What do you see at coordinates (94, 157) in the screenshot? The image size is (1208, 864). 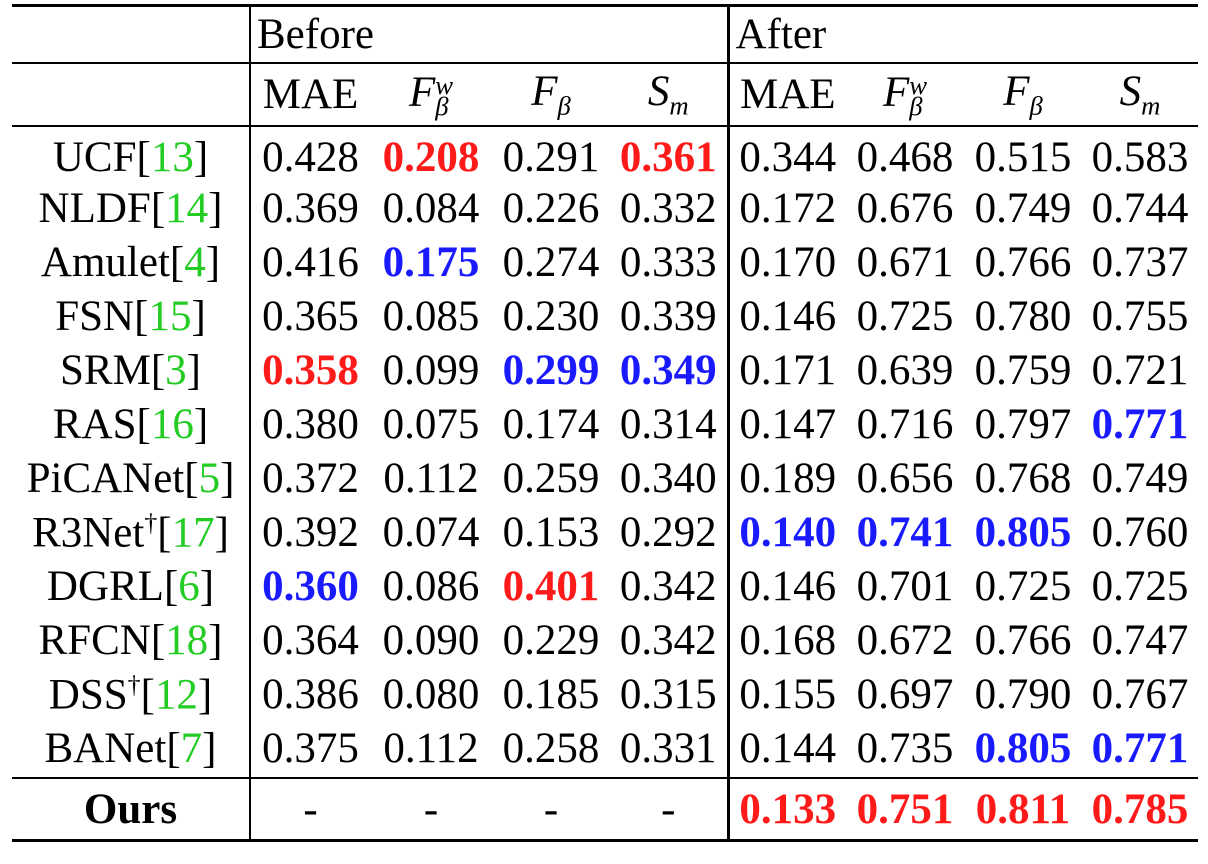 I see `method-name: UCF` at bounding box center [94, 157].